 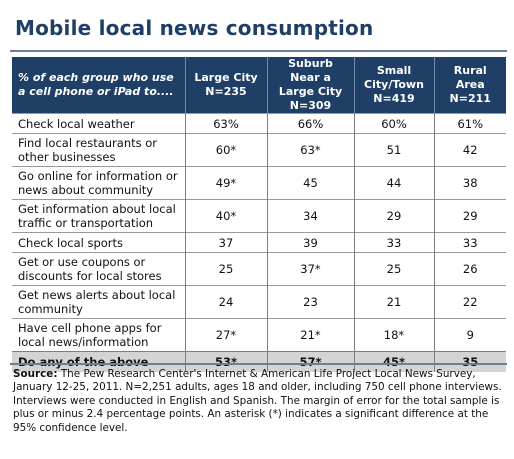 I want to click on footer-divider, so click(x=258, y=364).